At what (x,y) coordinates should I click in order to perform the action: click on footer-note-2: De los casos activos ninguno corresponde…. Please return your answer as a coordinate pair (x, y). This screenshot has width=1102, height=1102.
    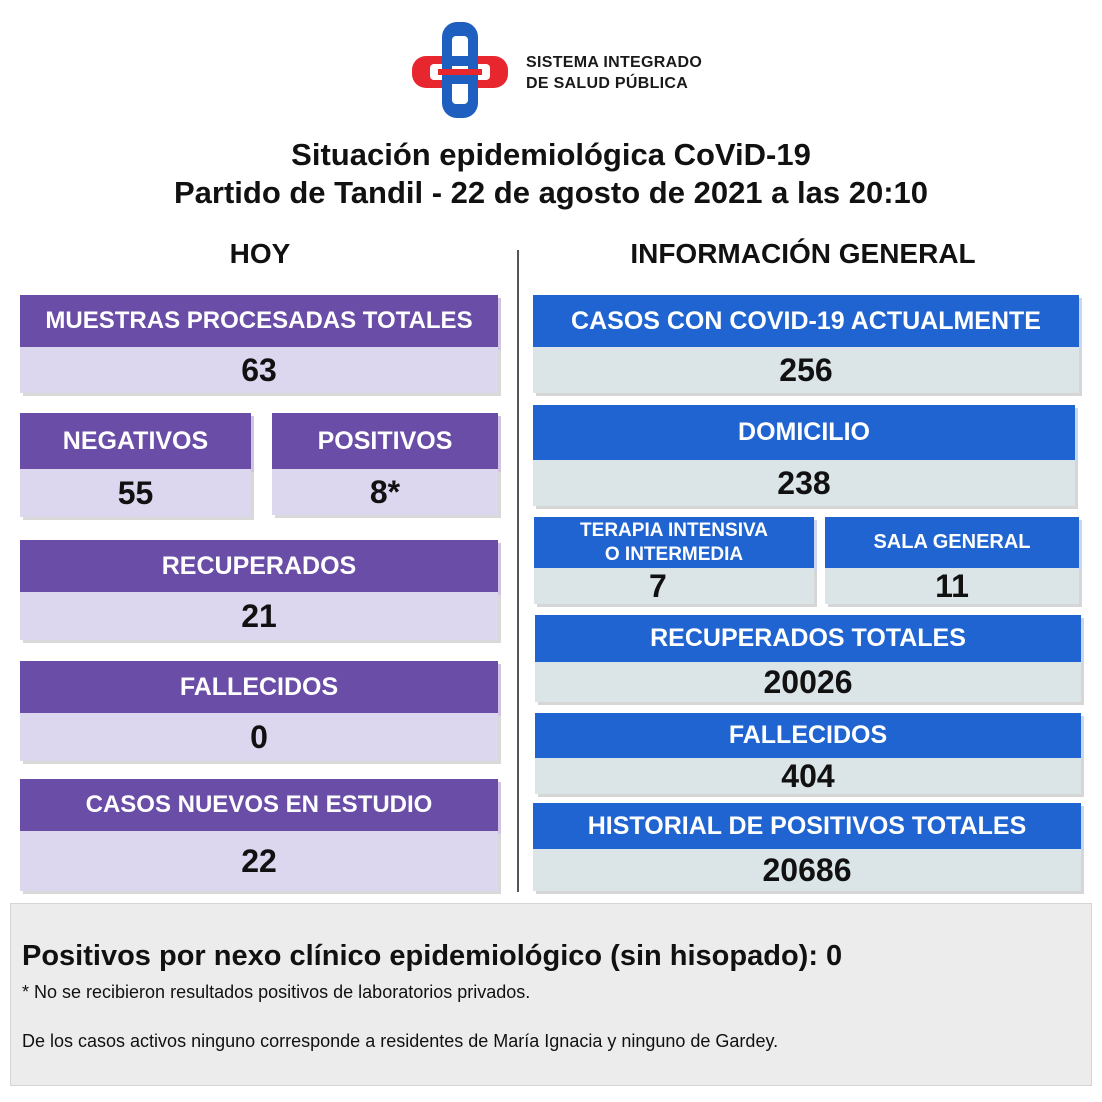
    Looking at the image, I should click on (400, 1041).